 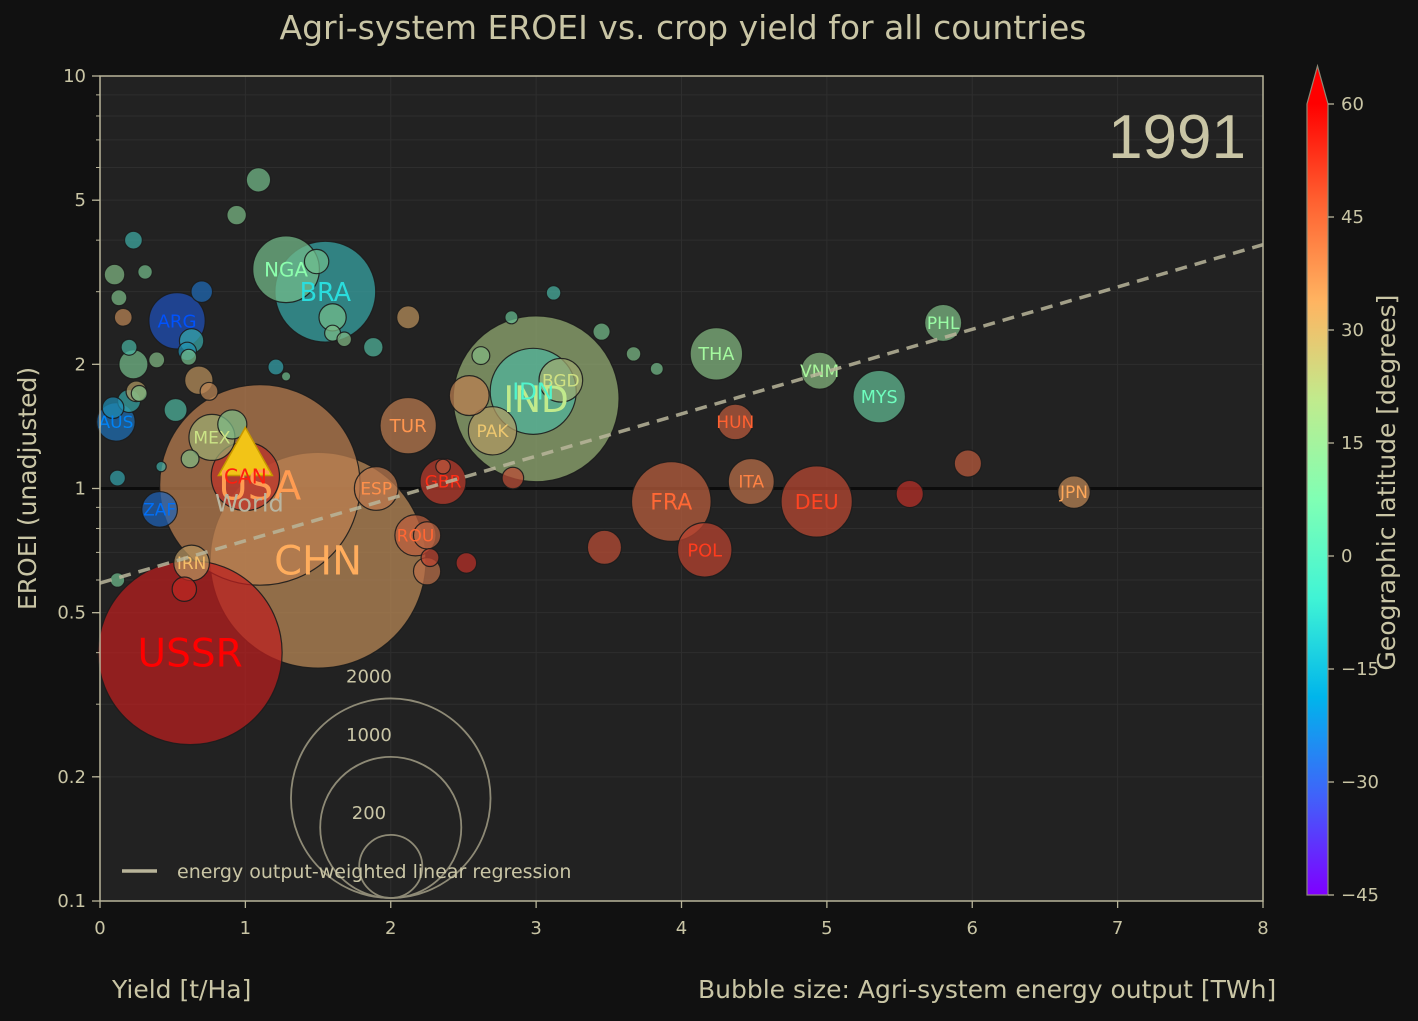 What do you see at coordinates (391, 866) in the screenshot?
I see `size-legend-circle` at bounding box center [391, 866].